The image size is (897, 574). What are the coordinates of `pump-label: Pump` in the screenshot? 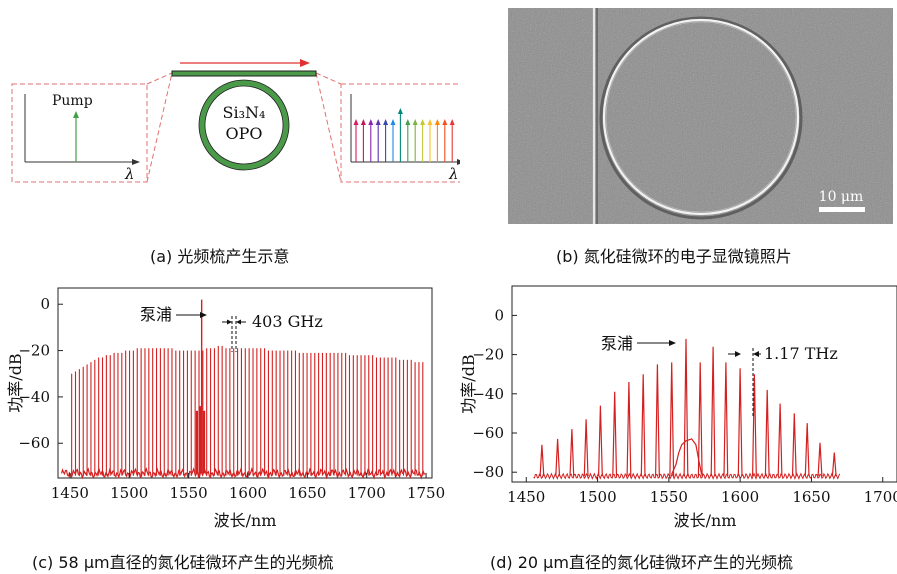 It's located at (72, 101).